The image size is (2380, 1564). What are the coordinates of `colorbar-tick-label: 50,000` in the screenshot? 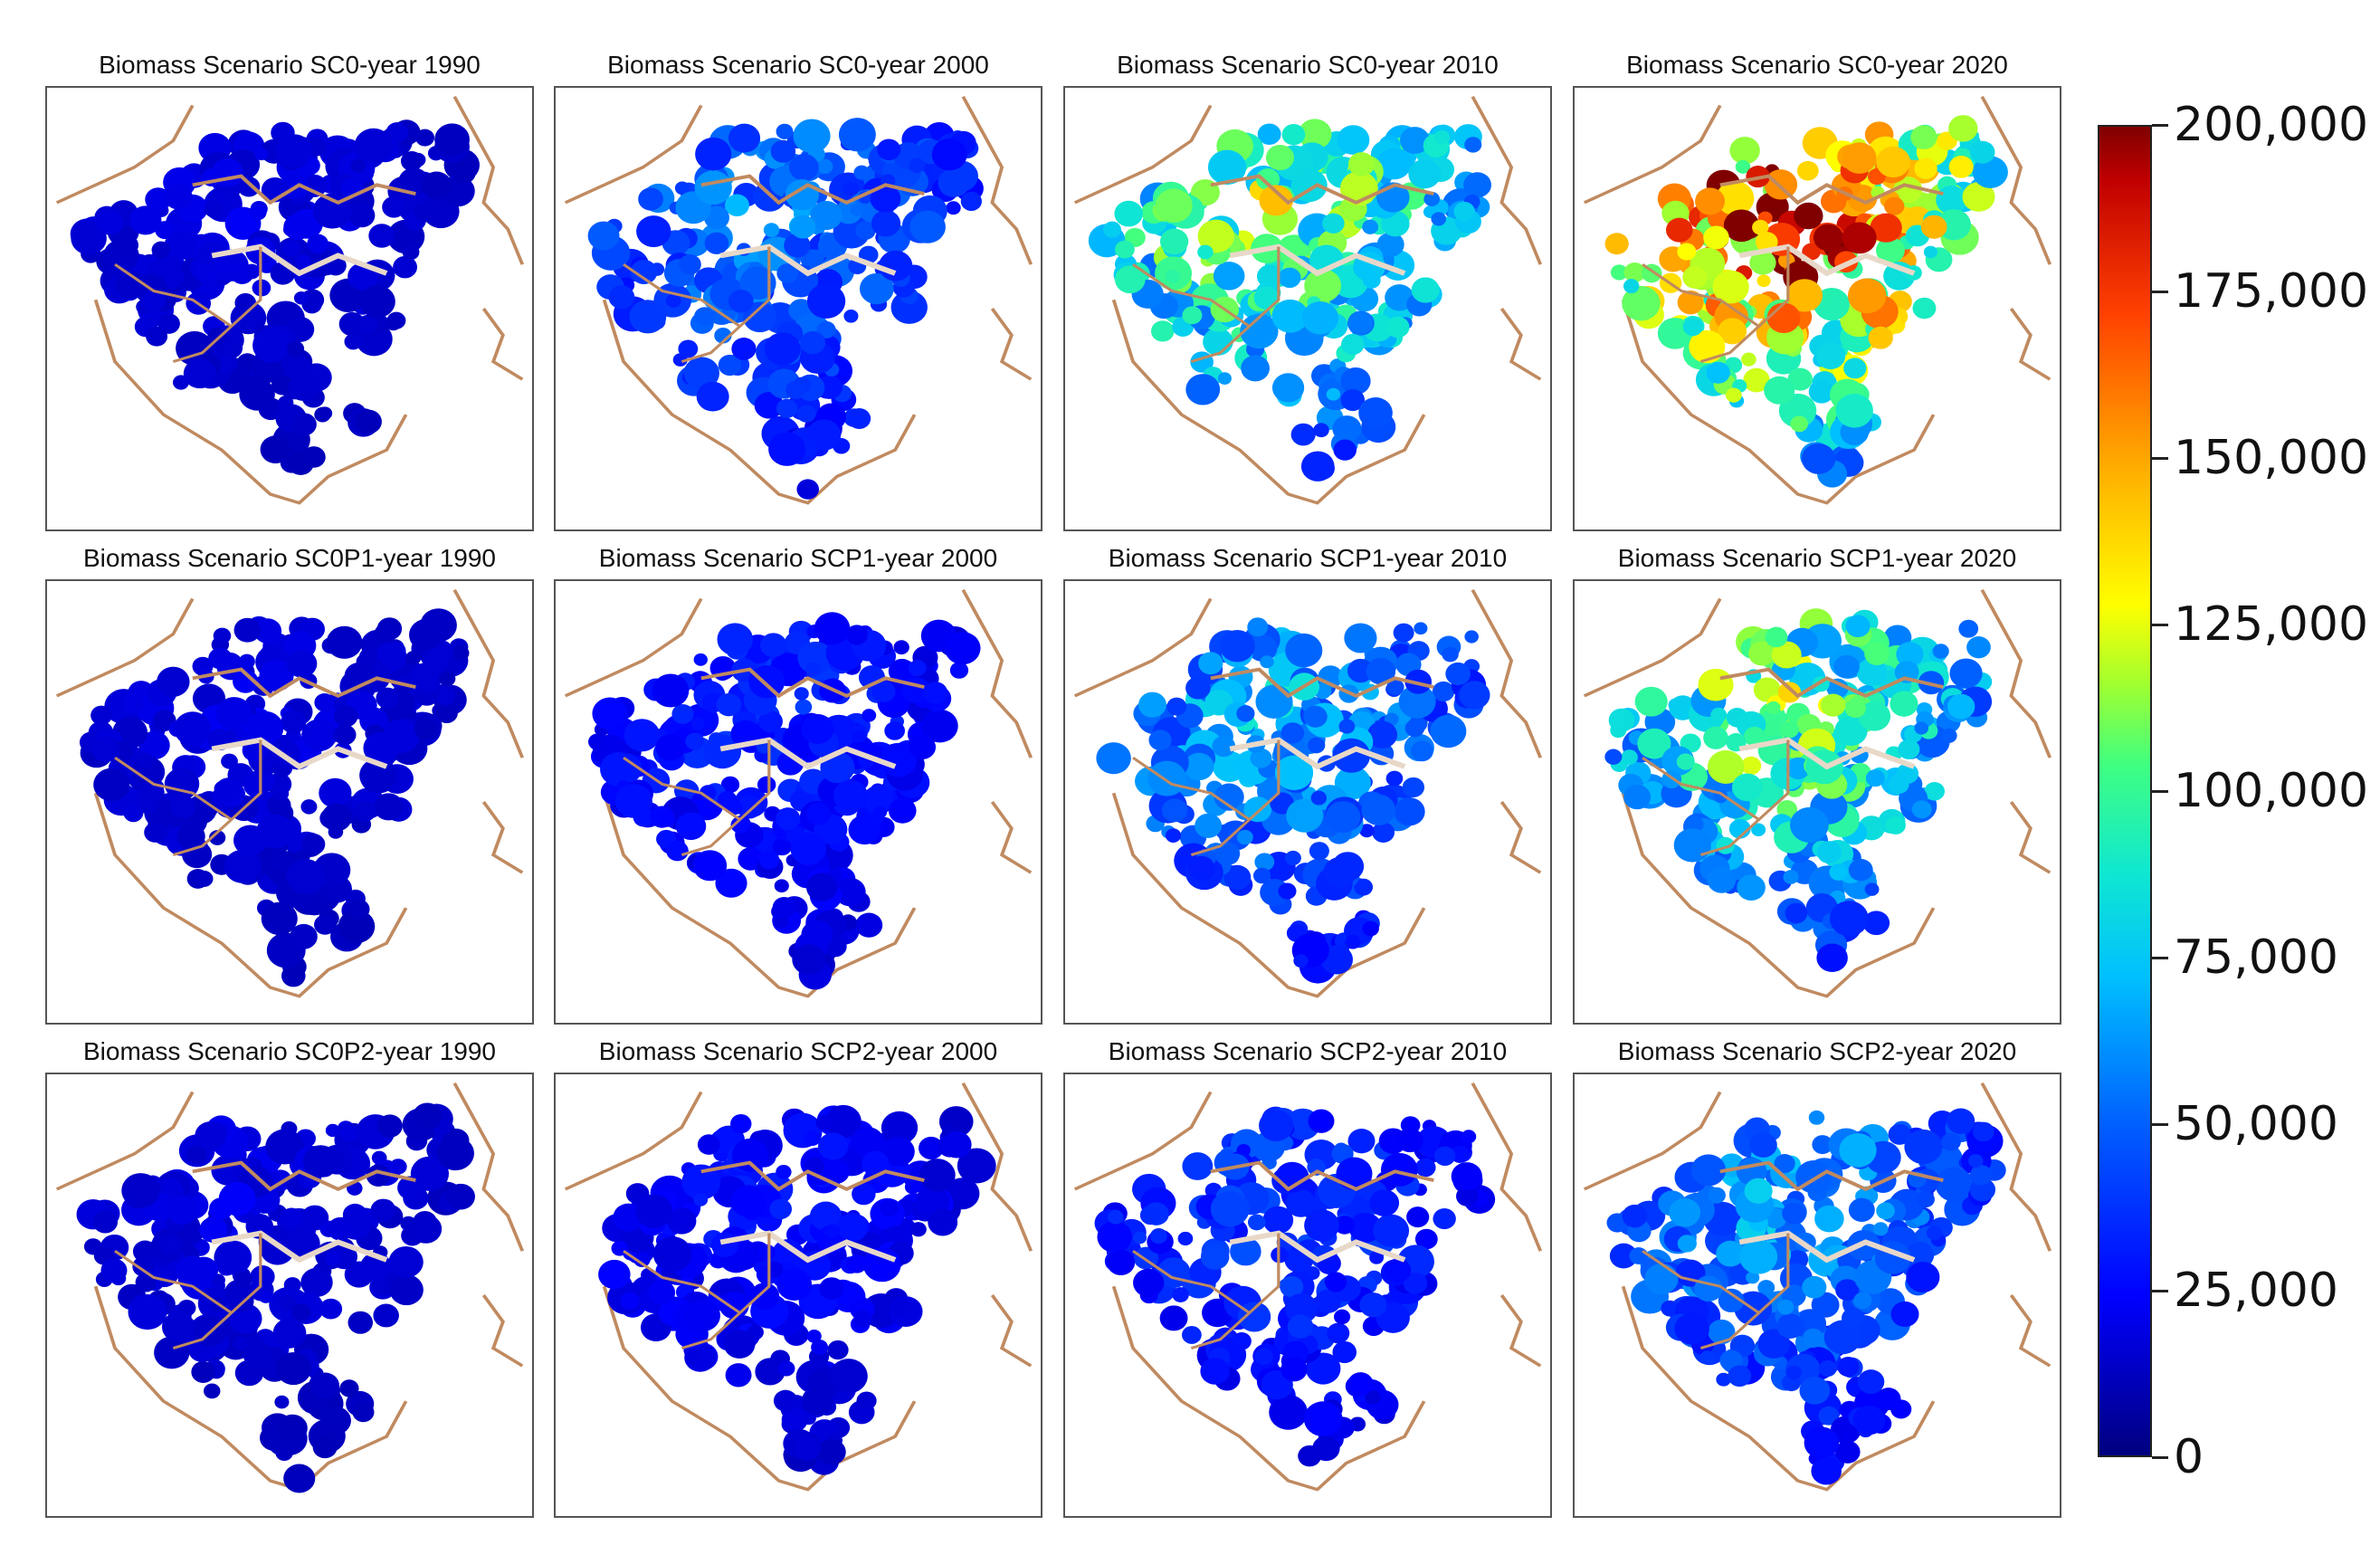 It's located at (2256, 1124).